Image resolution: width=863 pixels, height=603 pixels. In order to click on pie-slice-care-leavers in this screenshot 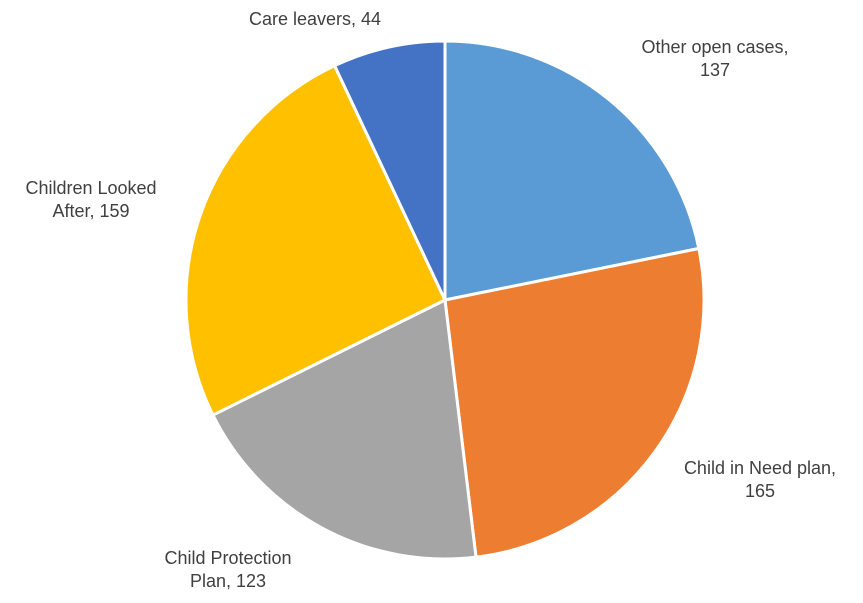, I will do `click(390, 170)`.